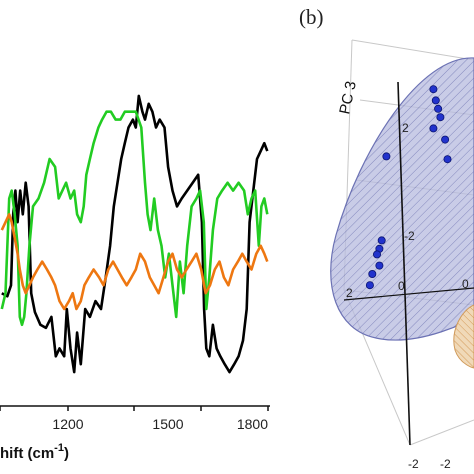  I want to click on x-tick-label: 1500, so click(167, 424).